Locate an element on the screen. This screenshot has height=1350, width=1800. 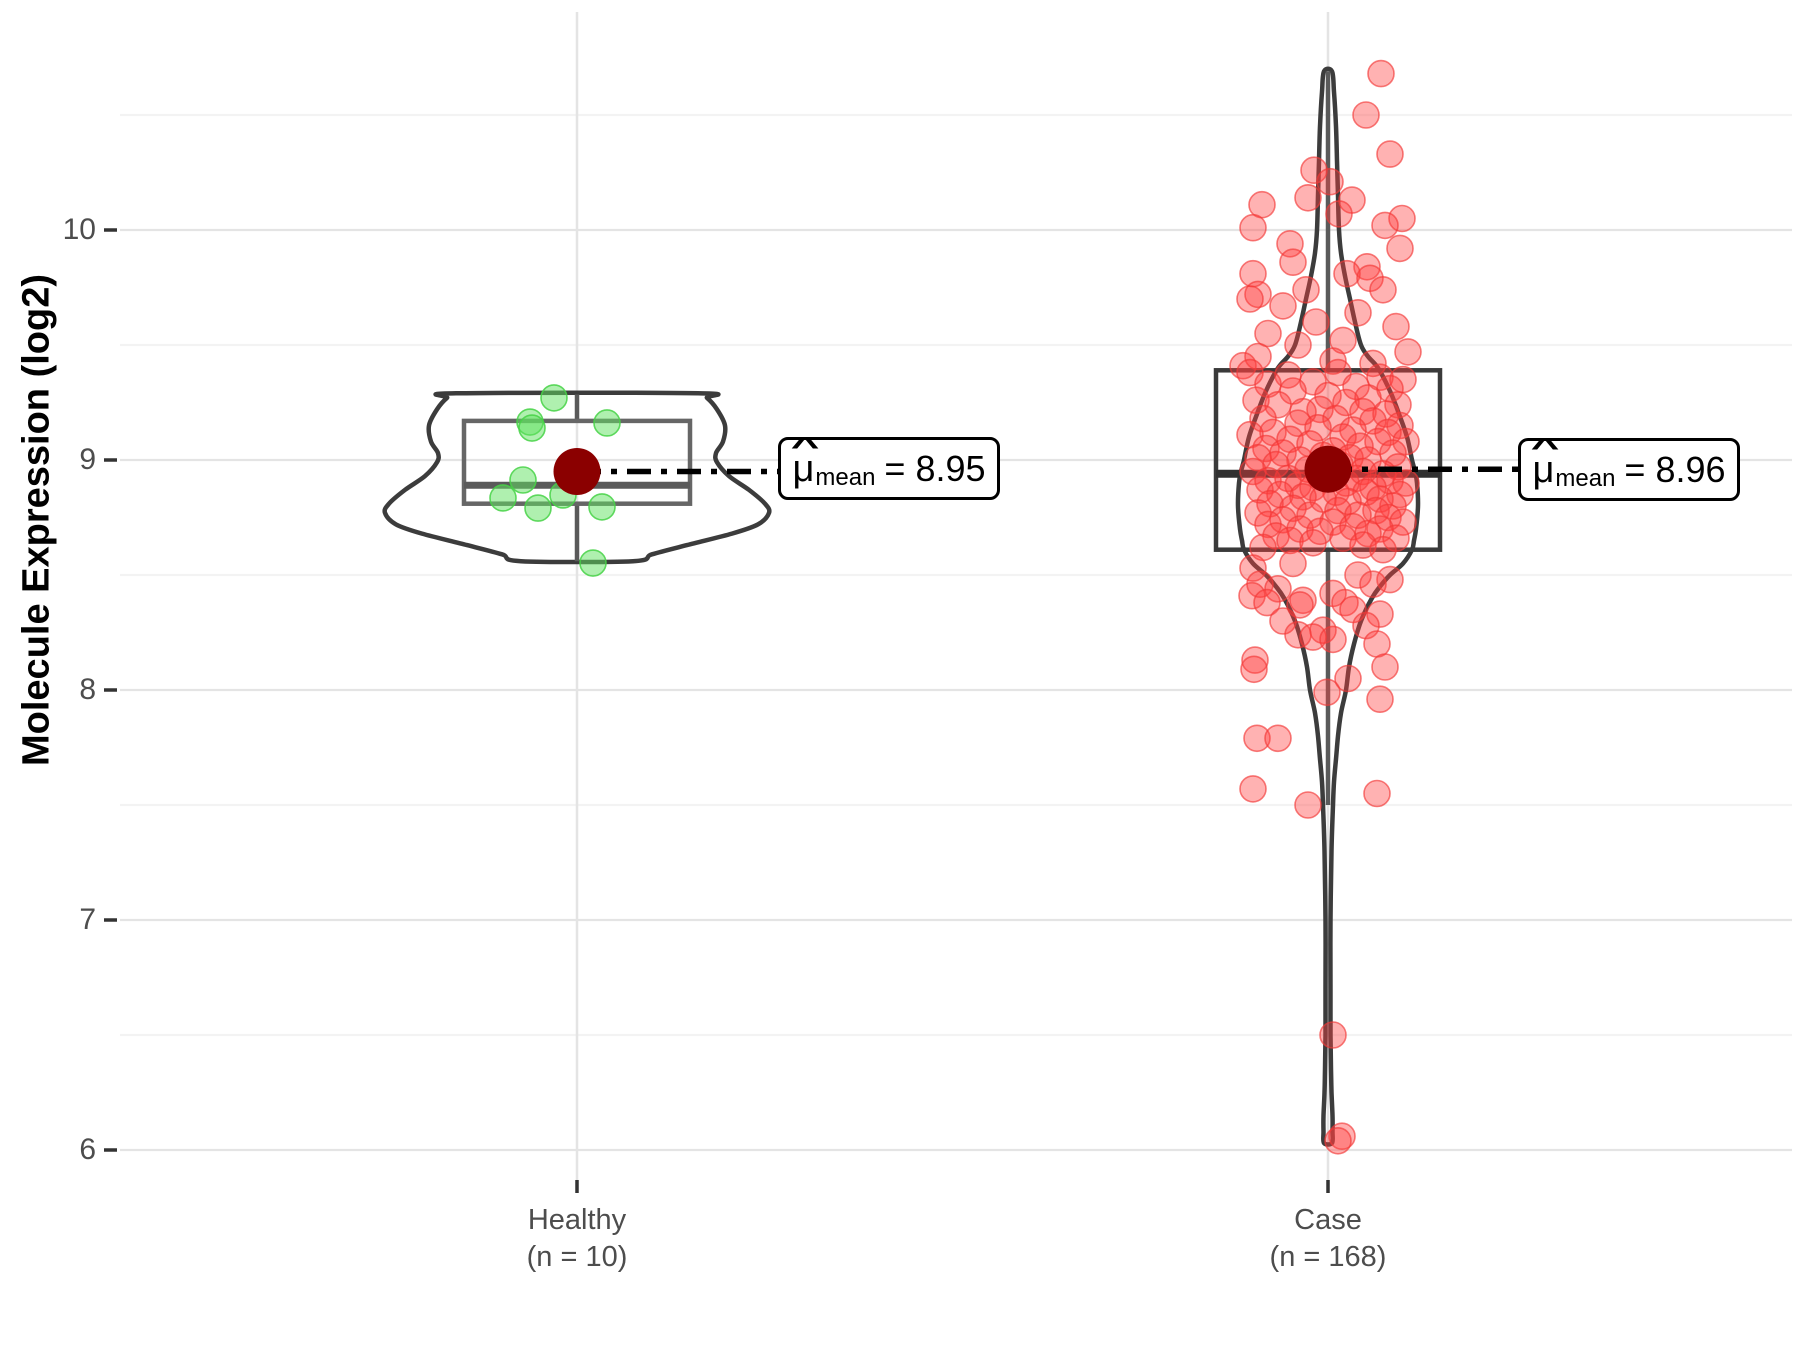
x-label-healthy: Healthy (n = 10) is located at coordinates (577, 1239).